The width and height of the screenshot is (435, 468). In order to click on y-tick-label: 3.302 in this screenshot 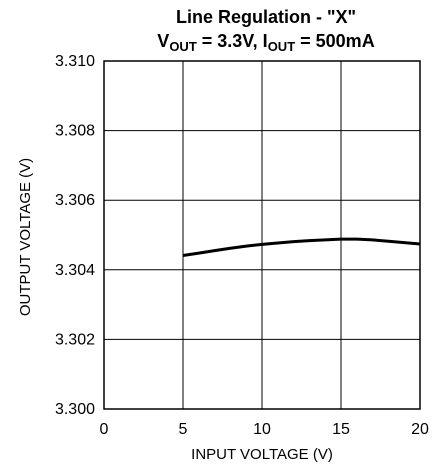, I will do `click(75, 339)`.